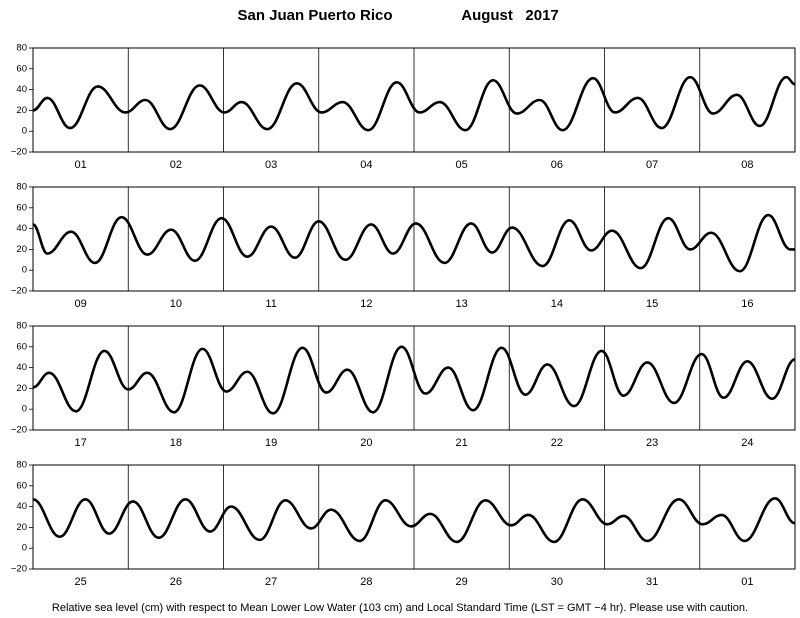 This screenshot has width=800, height=618. I want to click on x-tick-label: 29, so click(462, 582).